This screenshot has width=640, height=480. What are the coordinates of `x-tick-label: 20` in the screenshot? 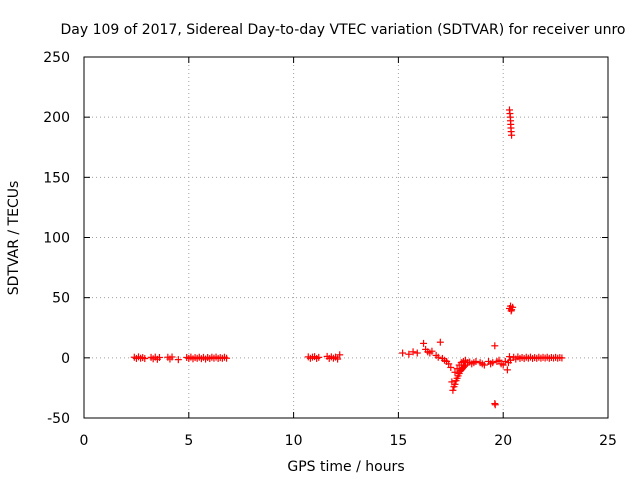 It's located at (503, 441).